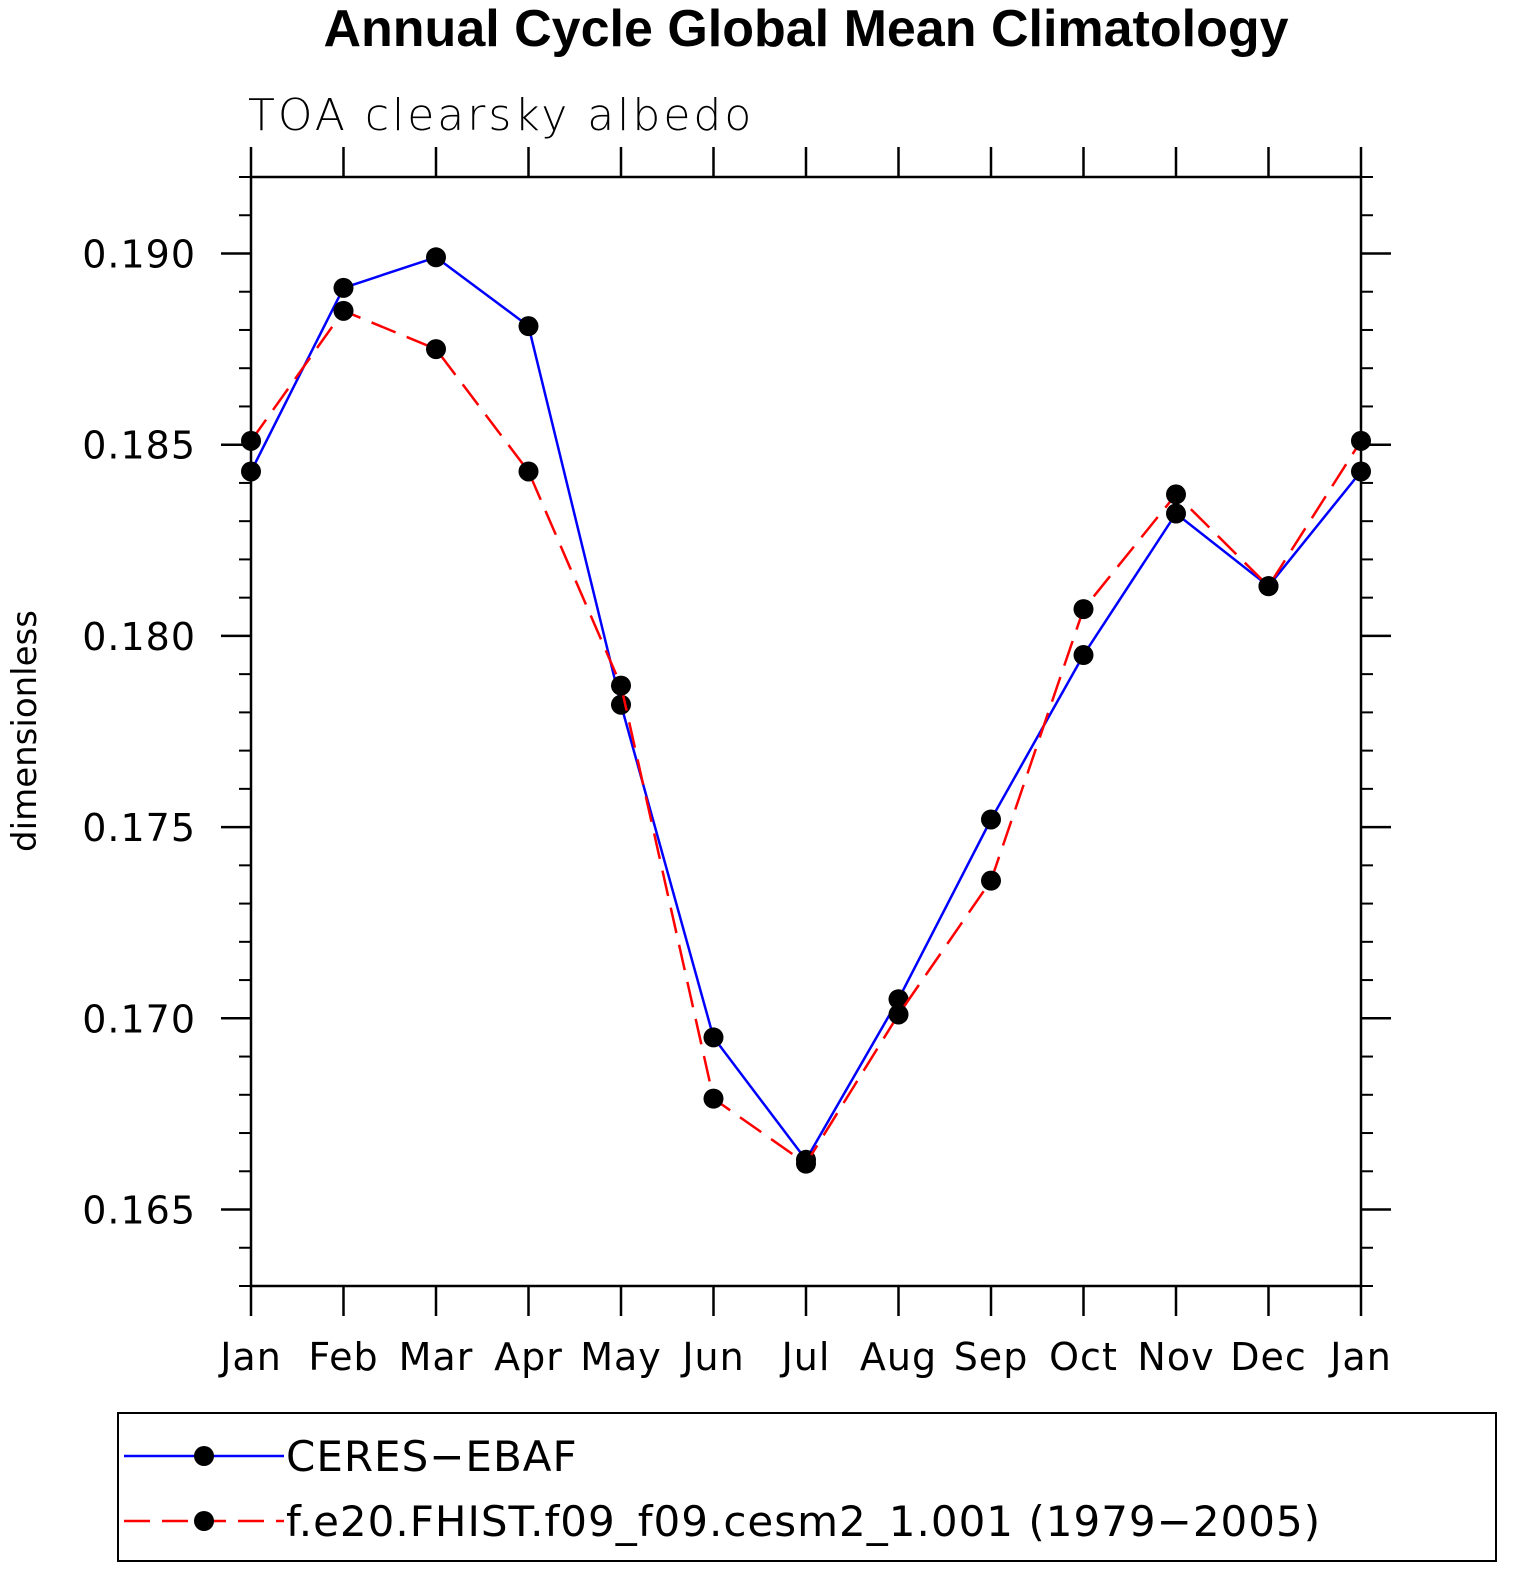  Describe the element at coordinates (139, 446) in the screenshot. I see `y-tick-label: 0.185` at that location.